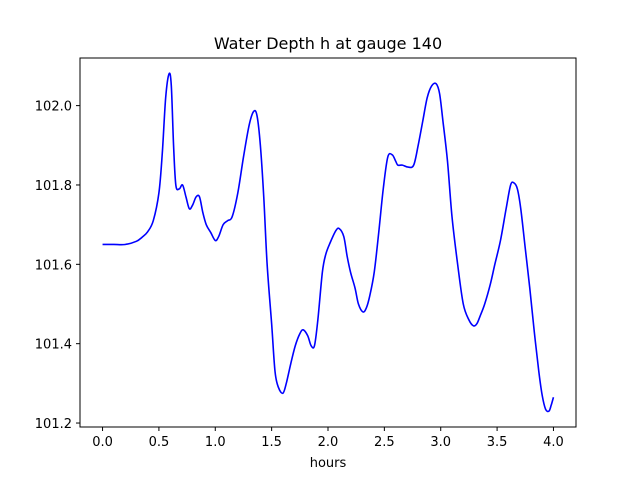  Describe the element at coordinates (271, 442) in the screenshot. I see `x-tick-label: 1.5` at that location.